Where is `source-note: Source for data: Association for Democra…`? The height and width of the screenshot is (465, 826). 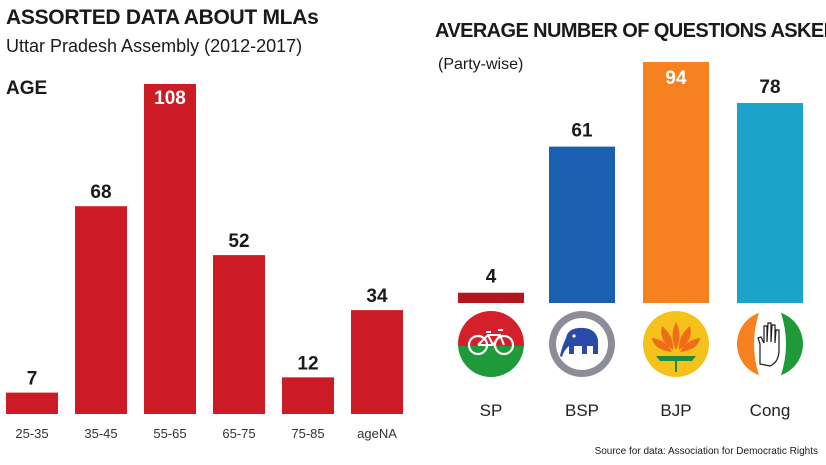
source-note: Source for data: Association for Democra… is located at coordinates (706, 451).